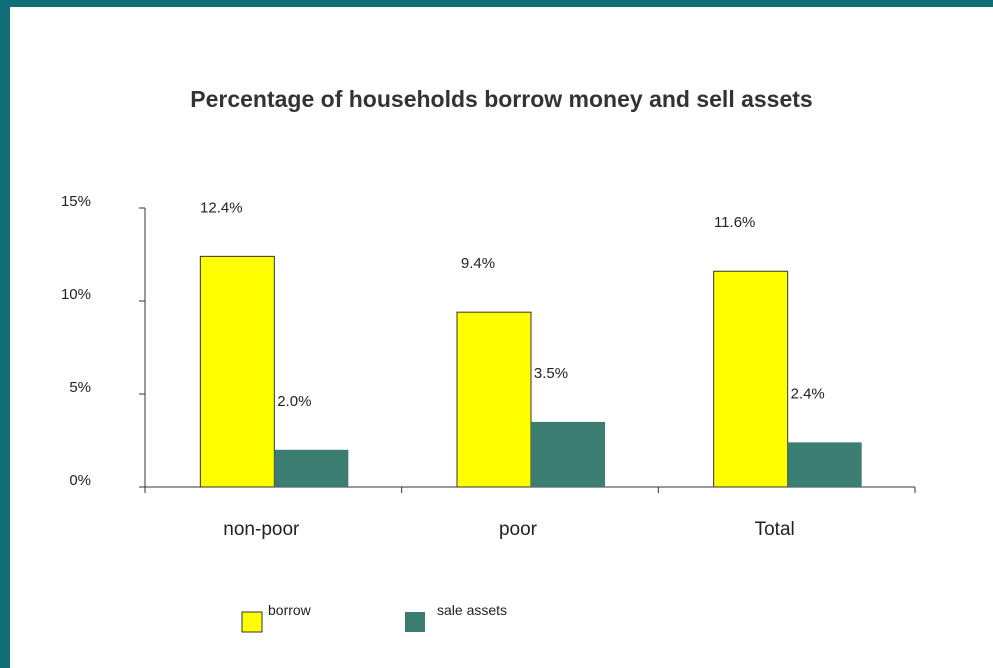 This screenshot has height=668, width=993. What do you see at coordinates (775, 529) in the screenshot?
I see `x-tick-label: Total` at bounding box center [775, 529].